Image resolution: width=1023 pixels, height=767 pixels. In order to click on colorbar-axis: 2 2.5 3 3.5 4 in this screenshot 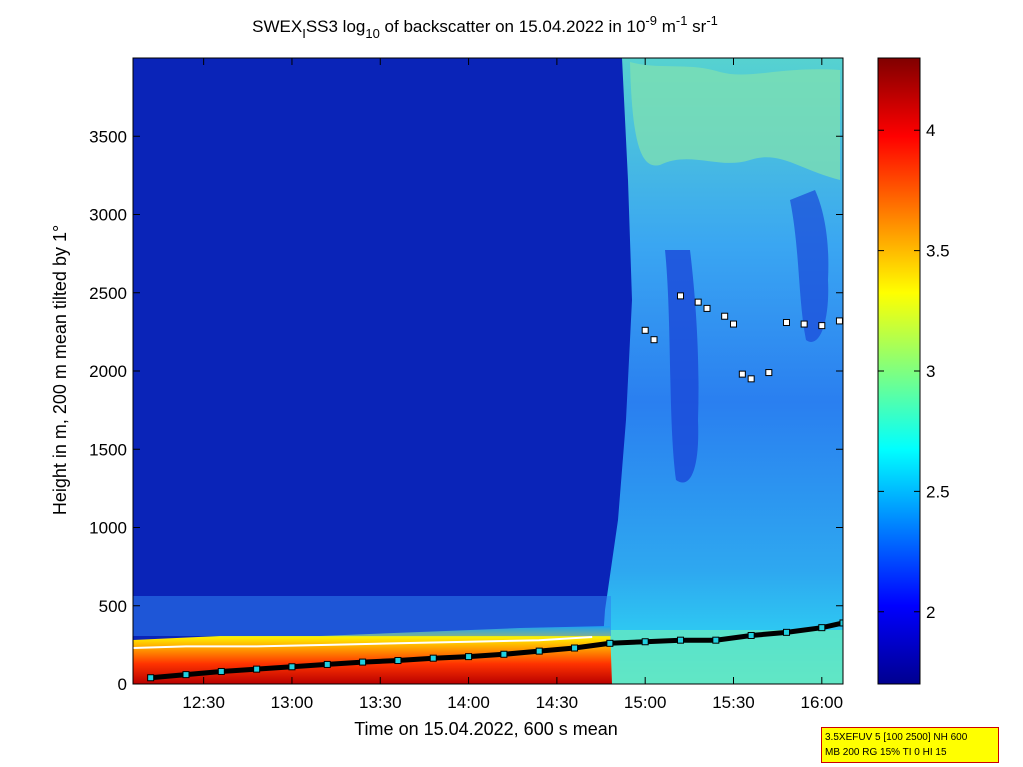, I will do `click(914, 371)`.